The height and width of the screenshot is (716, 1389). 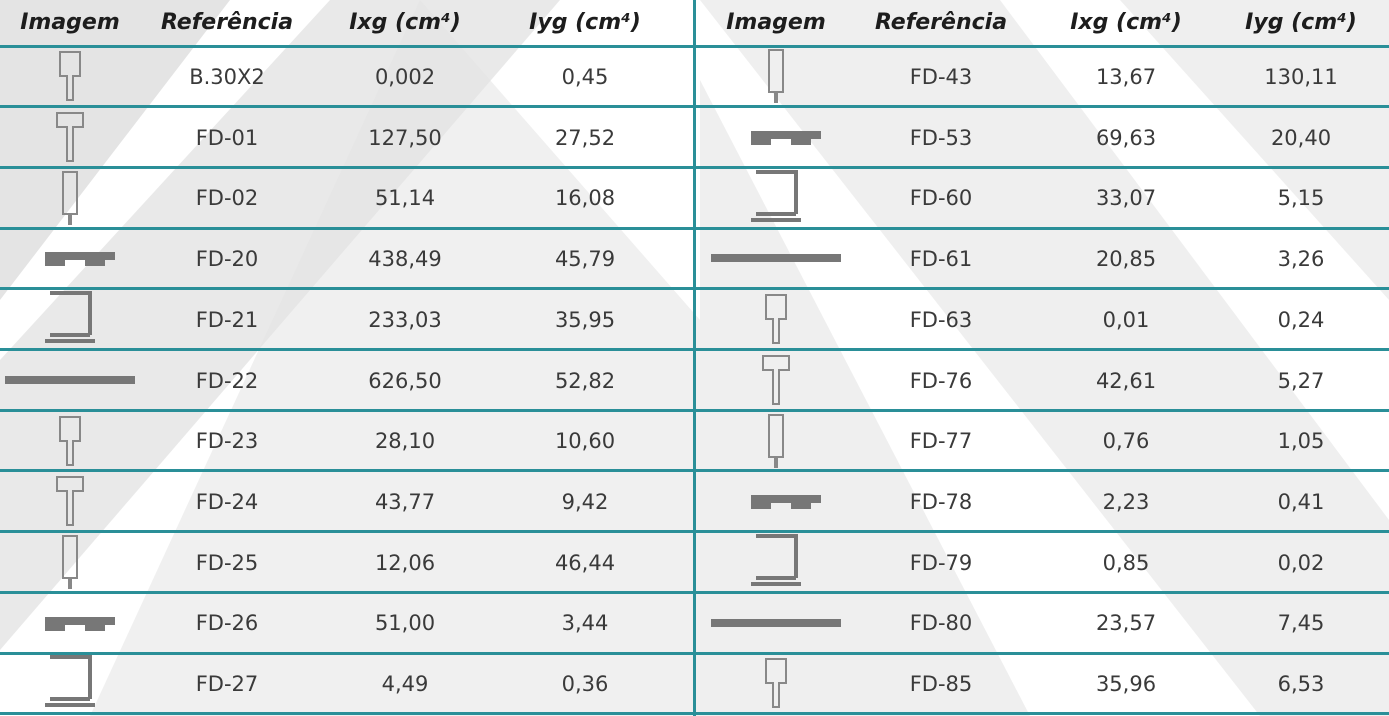 What do you see at coordinates (585, 623) in the screenshot?
I see `moment-value: 3,44` at bounding box center [585, 623].